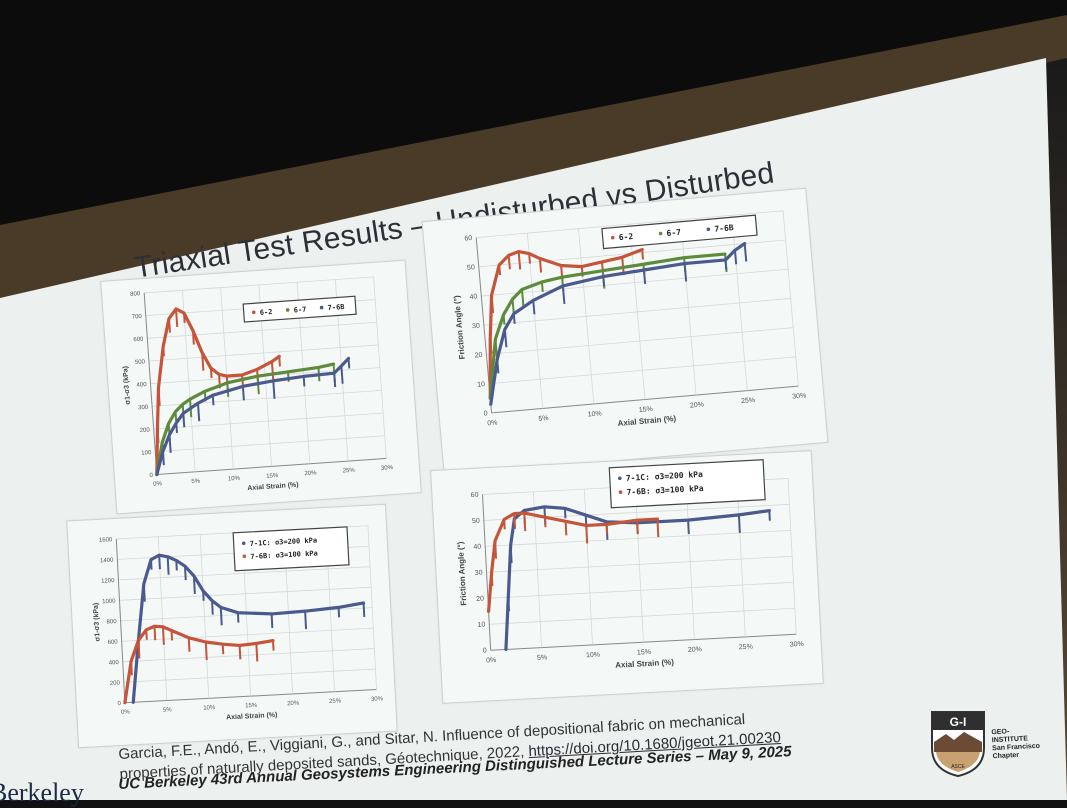 This screenshot has width=1067, height=808. I want to click on legend-label: 7-1C: σ3=200 kPa, so click(665, 476).